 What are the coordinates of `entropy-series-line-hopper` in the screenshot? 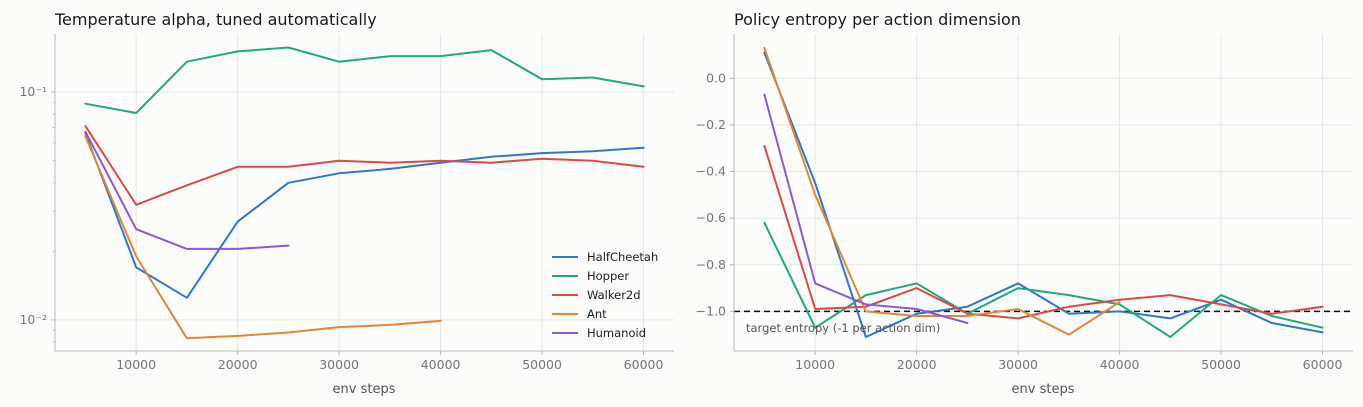 It's located at (1043, 279).